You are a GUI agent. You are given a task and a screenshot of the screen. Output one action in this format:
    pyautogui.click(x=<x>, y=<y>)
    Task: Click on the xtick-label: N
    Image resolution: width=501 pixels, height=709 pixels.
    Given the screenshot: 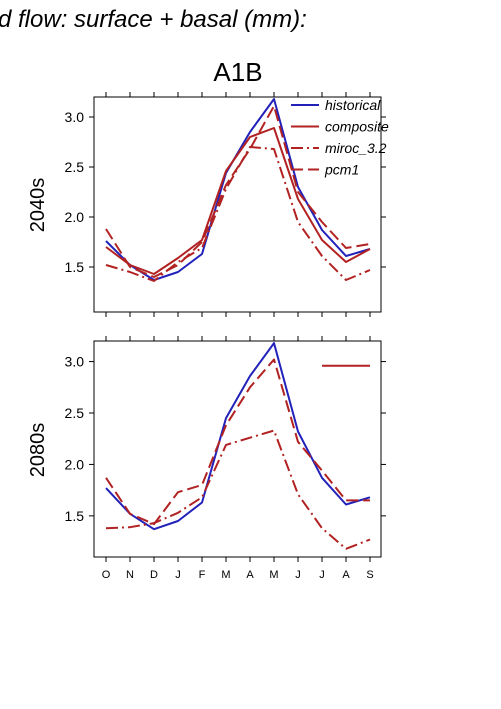 What is the action you would take?
    pyautogui.click(x=130, y=575)
    